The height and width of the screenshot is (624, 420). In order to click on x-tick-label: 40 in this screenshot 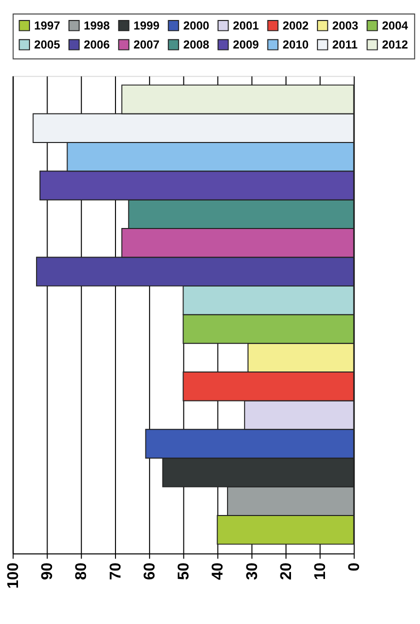, I will do `click(218, 571)`.